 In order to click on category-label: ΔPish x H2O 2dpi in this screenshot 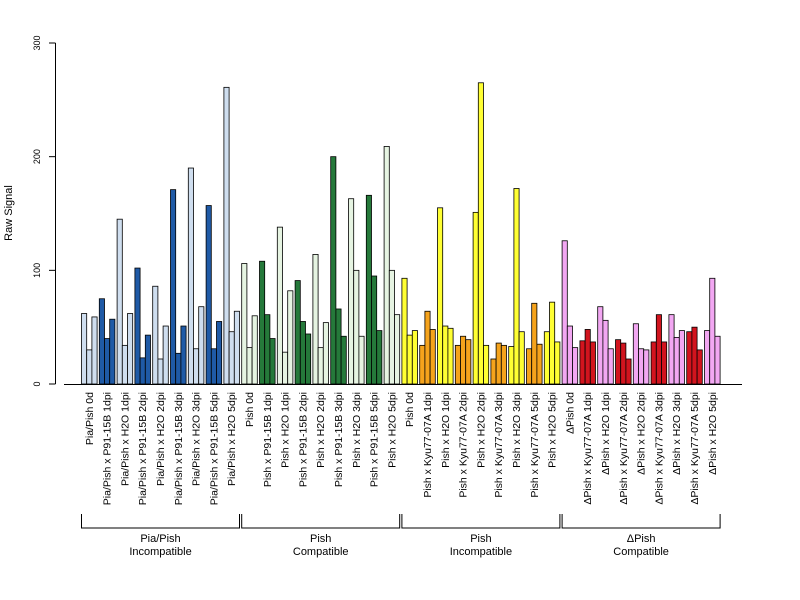, I will do `click(642, 433)`.